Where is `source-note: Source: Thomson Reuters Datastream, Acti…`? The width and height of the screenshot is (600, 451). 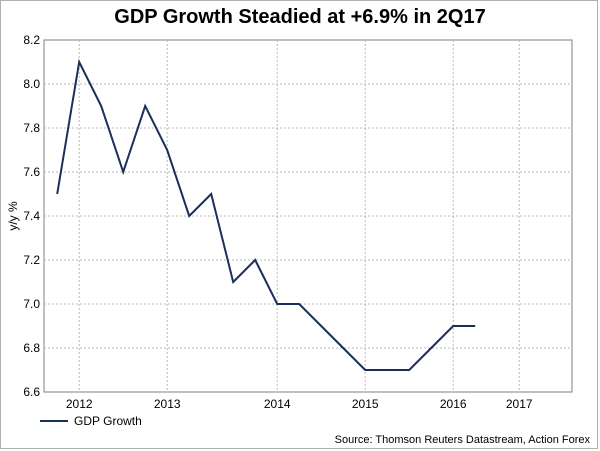 source-note: Source: Thomson Reuters Datastream, Acti… is located at coordinates (462, 440).